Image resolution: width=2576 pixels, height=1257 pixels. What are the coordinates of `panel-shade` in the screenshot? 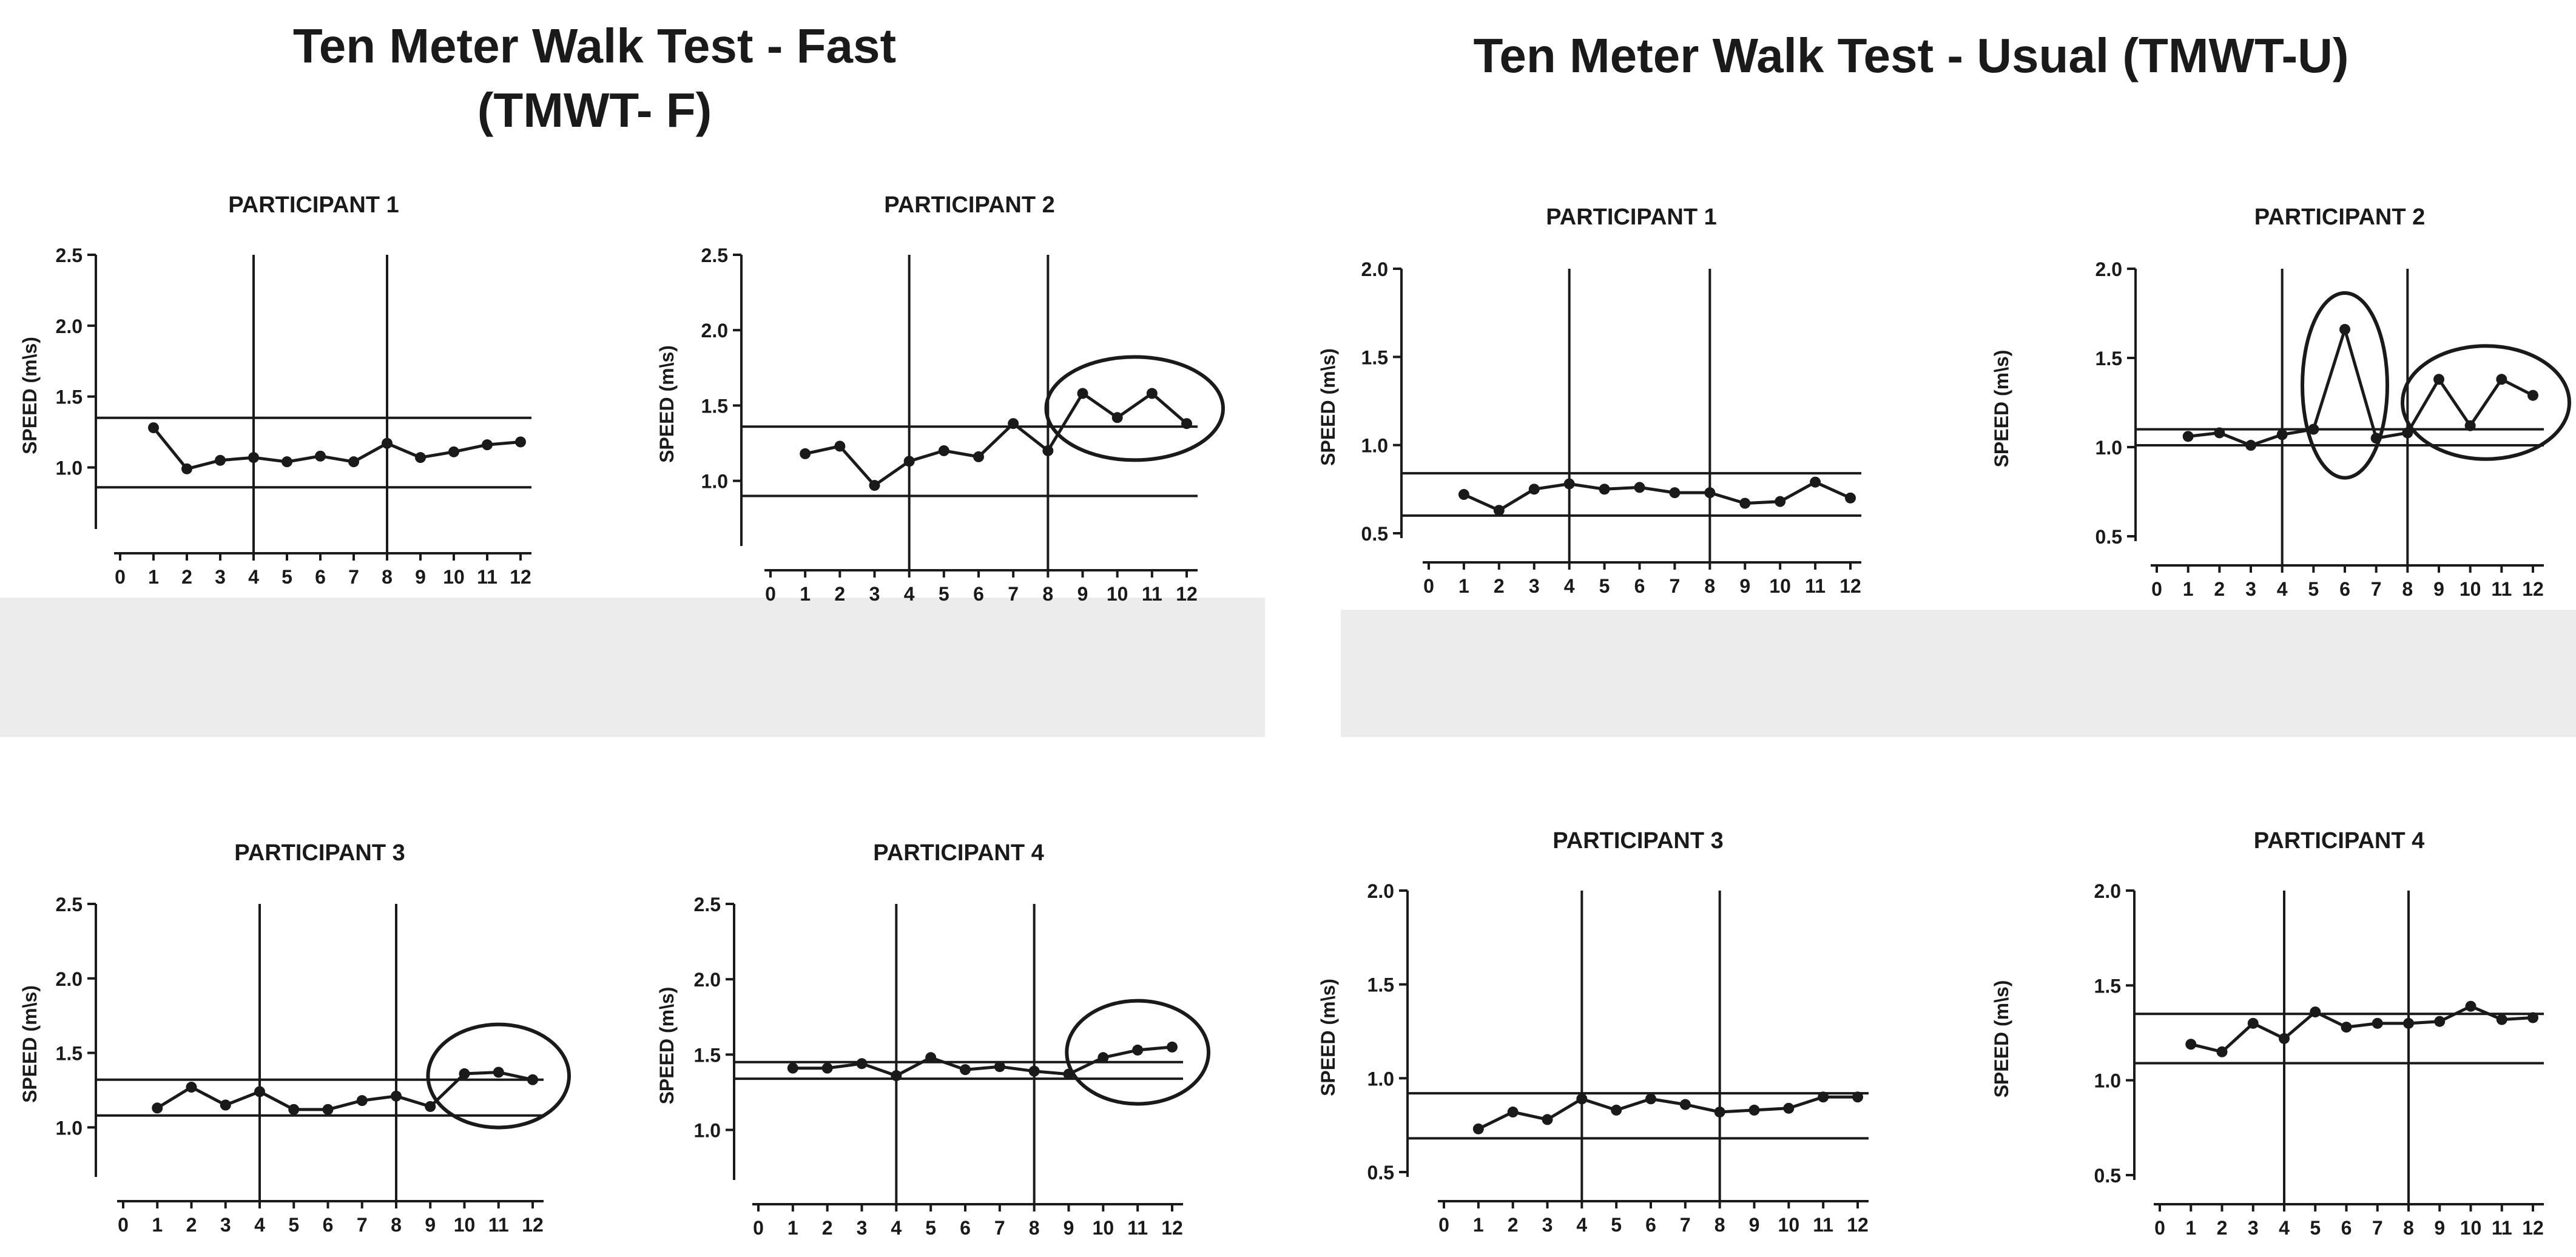 It's located at (1958, 673).